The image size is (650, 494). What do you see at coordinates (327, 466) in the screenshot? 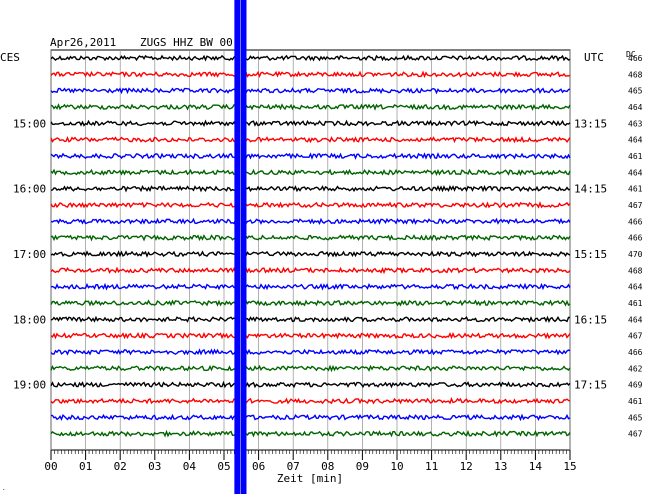
I see `x-tick-label: 08` at bounding box center [327, 466].